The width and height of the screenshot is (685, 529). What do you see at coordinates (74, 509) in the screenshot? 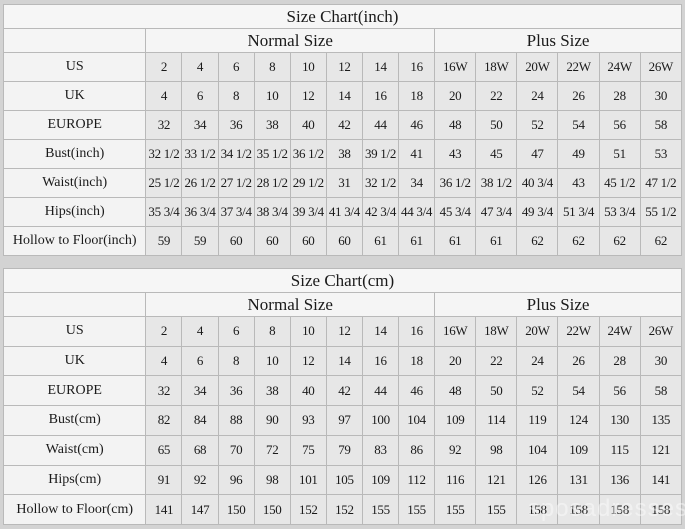
I see `row-label: Hollow to Floor(cm)` at bounding box center [74, 509].